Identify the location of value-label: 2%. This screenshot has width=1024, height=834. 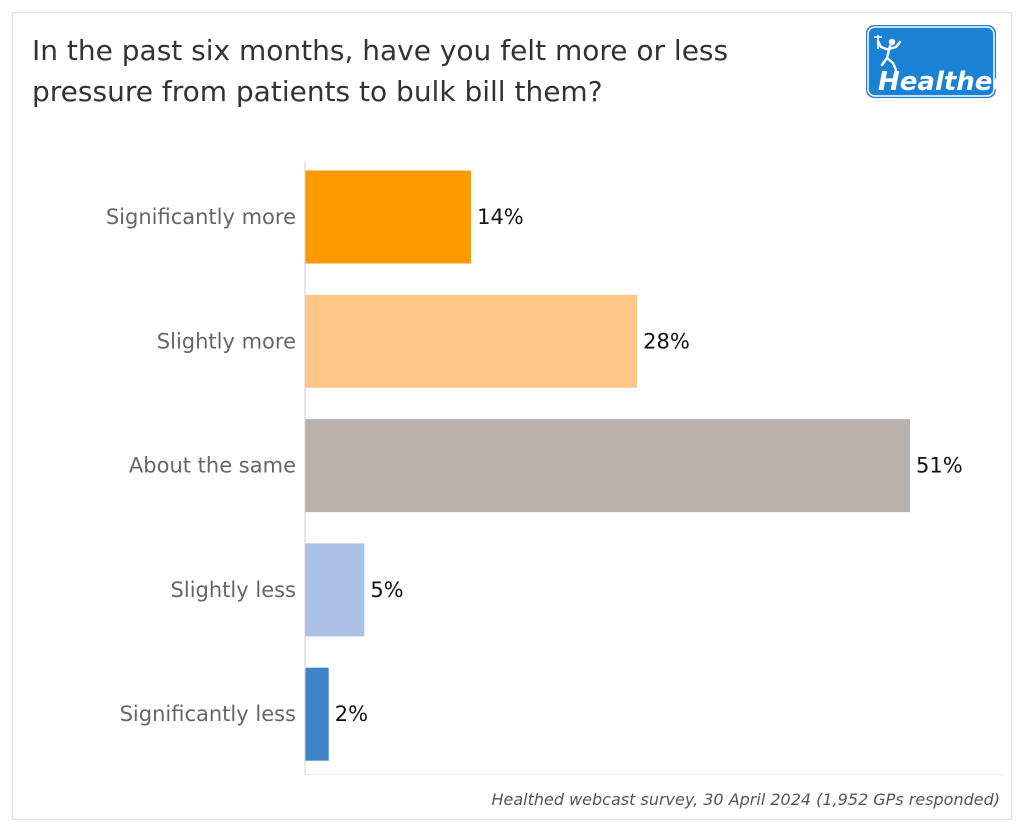
(351, 714).